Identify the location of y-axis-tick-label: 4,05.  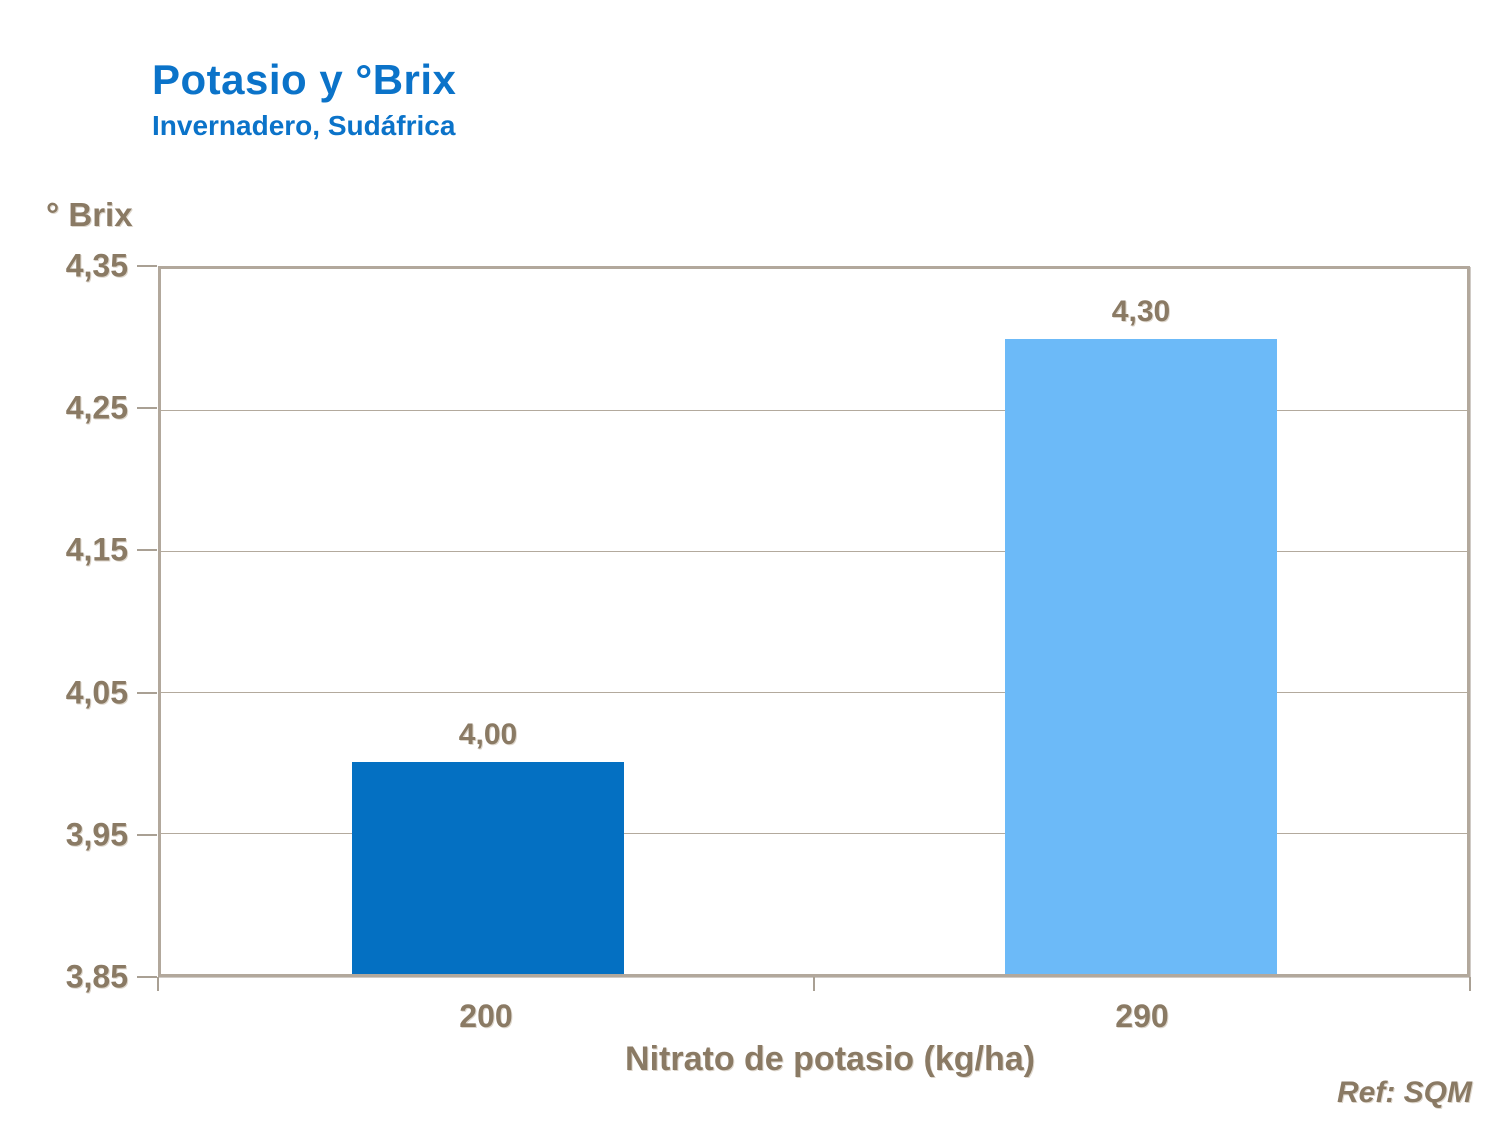
(96, 692).